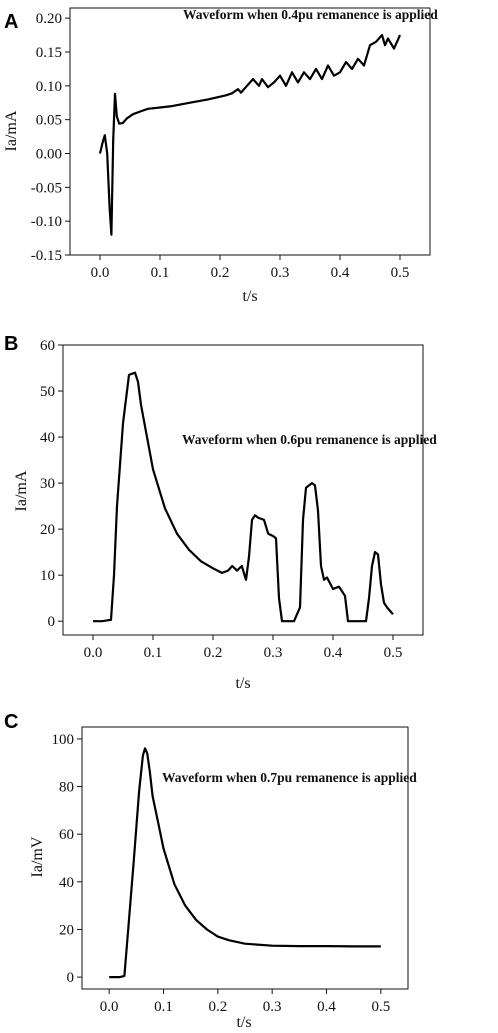 This screenshot has height=1033, width=498. I want to click on x-tick-label-b-4: 0.4, so click(333, 653).